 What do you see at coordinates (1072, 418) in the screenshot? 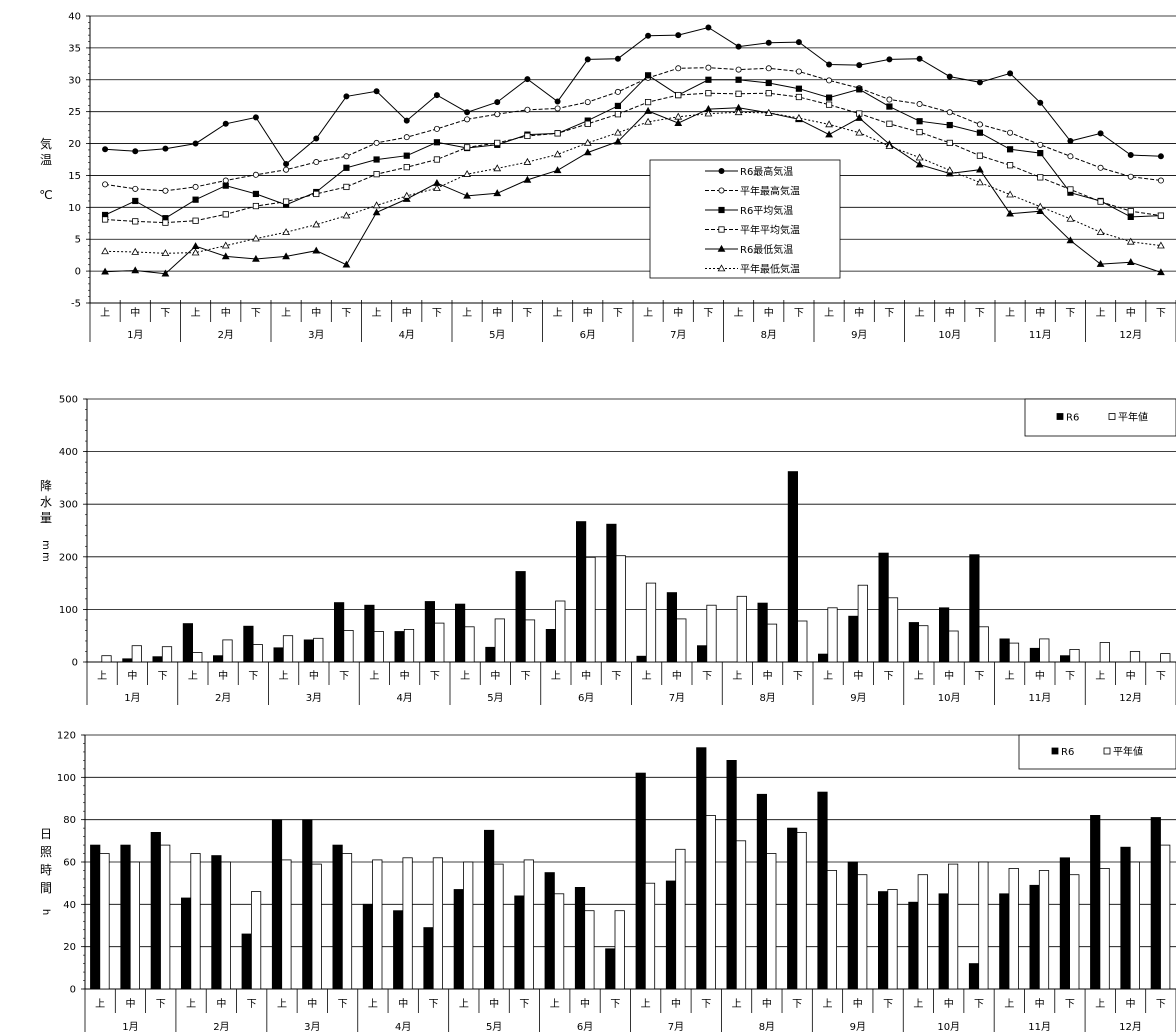
I see `precip-legend-label: R6` at bounding box center [1072, 418].